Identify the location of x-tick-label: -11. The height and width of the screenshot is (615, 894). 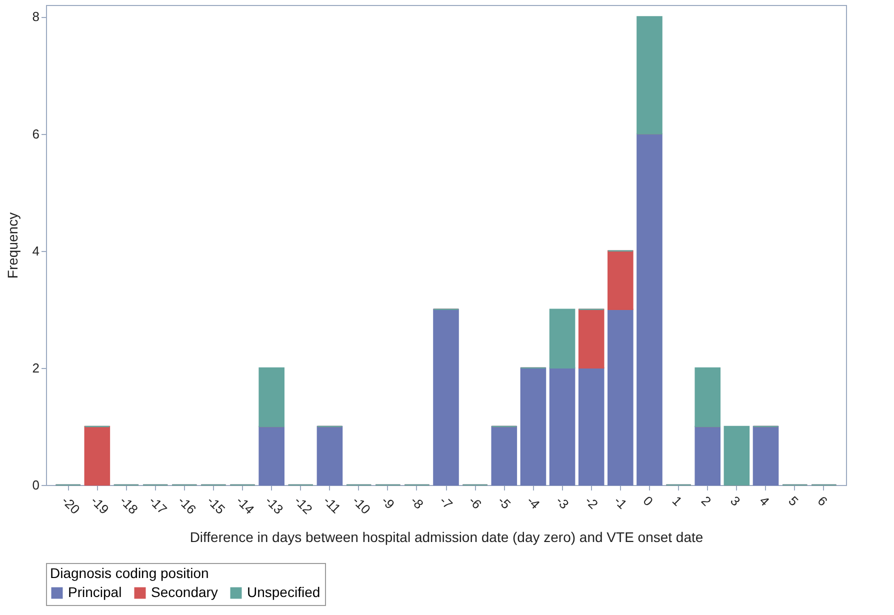
(332, 504).